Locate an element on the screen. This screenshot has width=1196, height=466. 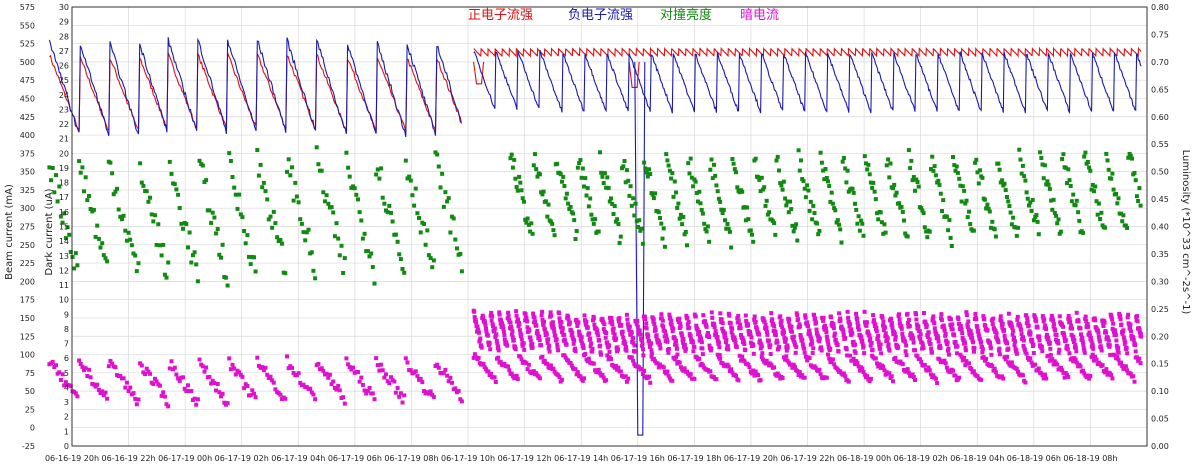
lum-tick-label: 0.35 is located at coordinates (1160, 254).